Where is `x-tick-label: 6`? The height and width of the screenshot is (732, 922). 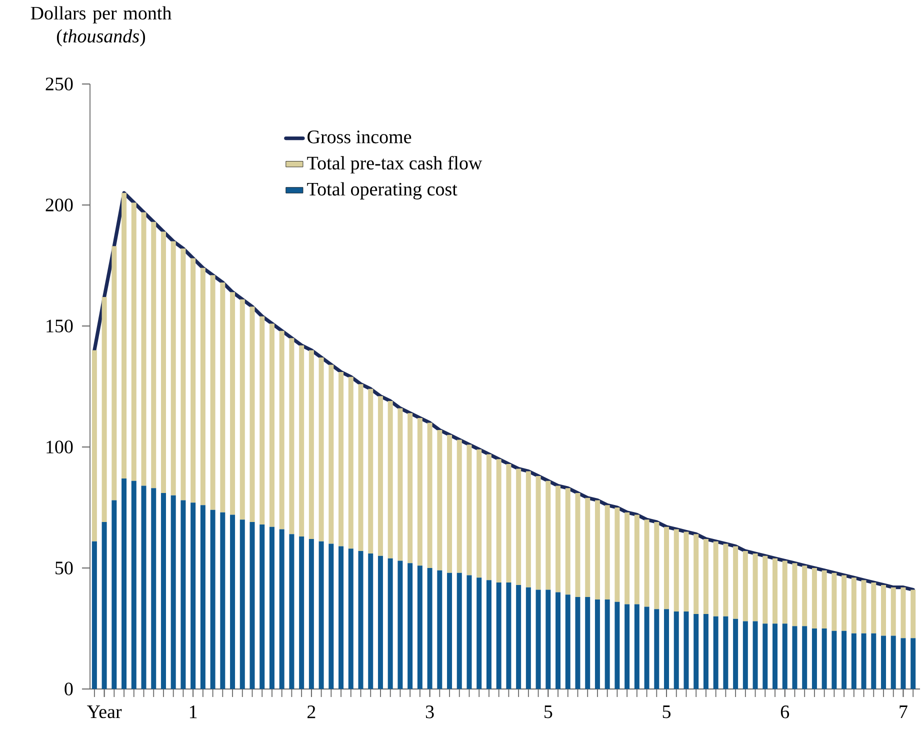
x-tick-label: 6 is located at coordinates (785, 712).